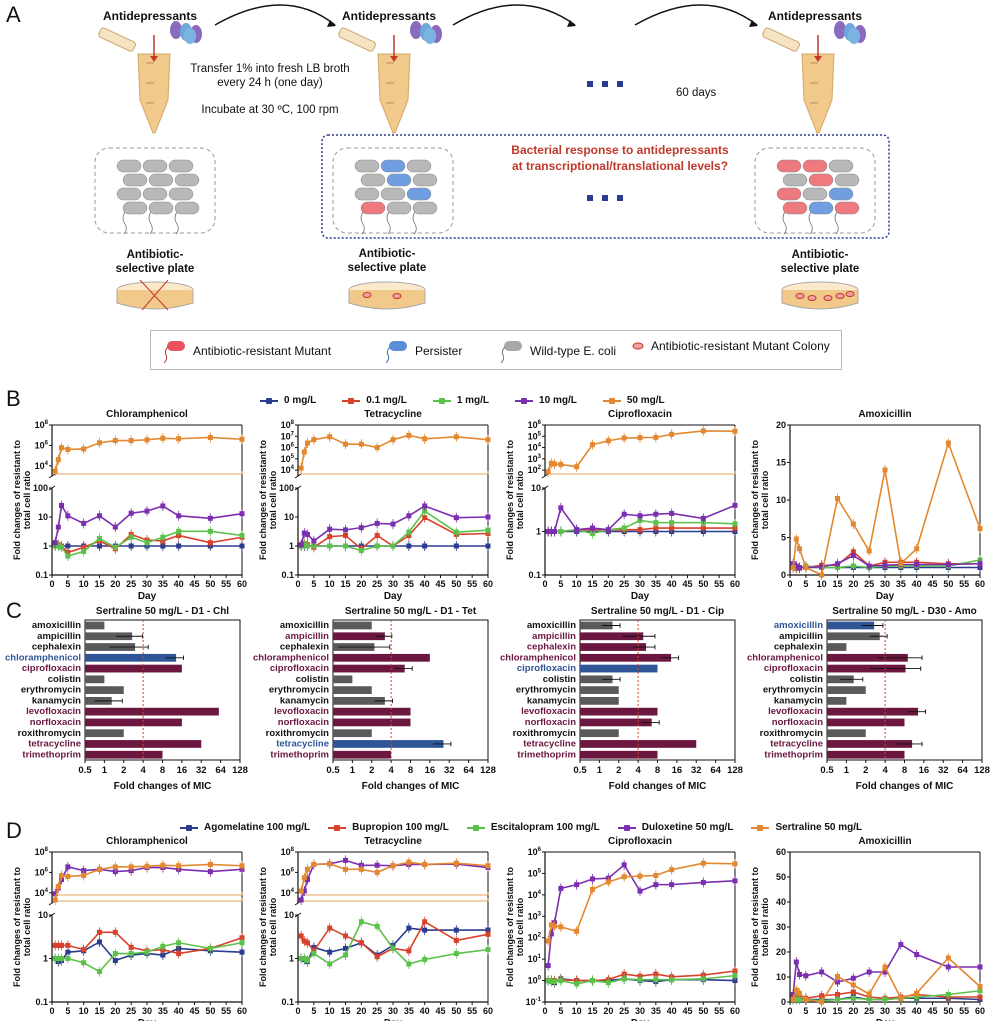  Describe the element at coordinates (291, 959) in the screenshot. I see `tick-label: 1` at that location.